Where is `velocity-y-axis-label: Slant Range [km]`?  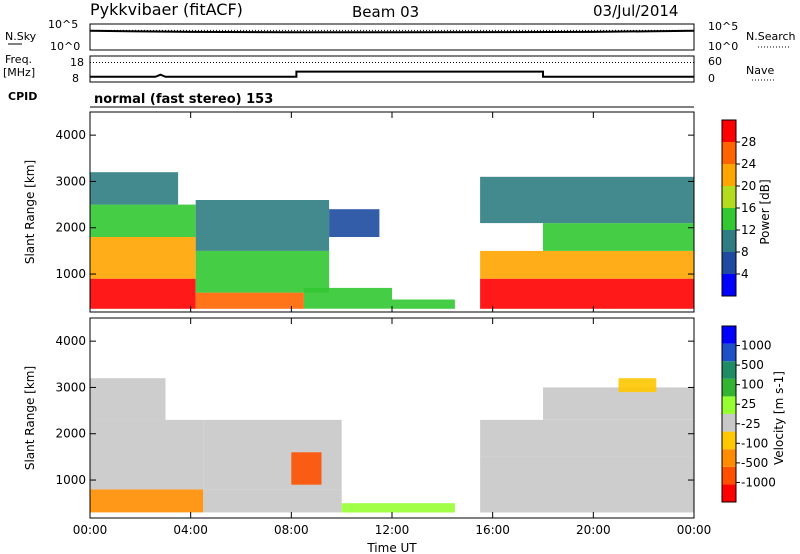
velocity-y-axis-label: Slant Range [km] is located at coordinates (30, 418).